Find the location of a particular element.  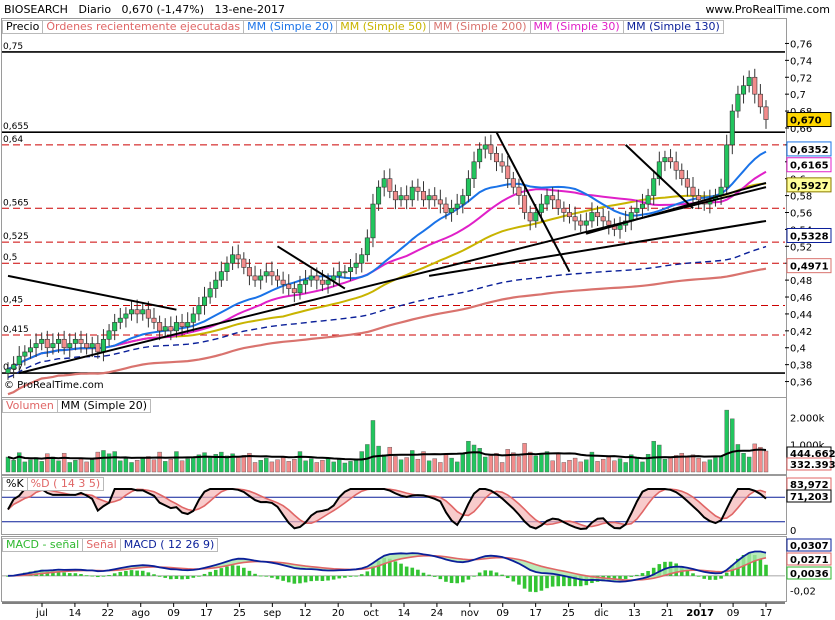

stochastic-legend-item: %K is located at coordinates (15, 484).